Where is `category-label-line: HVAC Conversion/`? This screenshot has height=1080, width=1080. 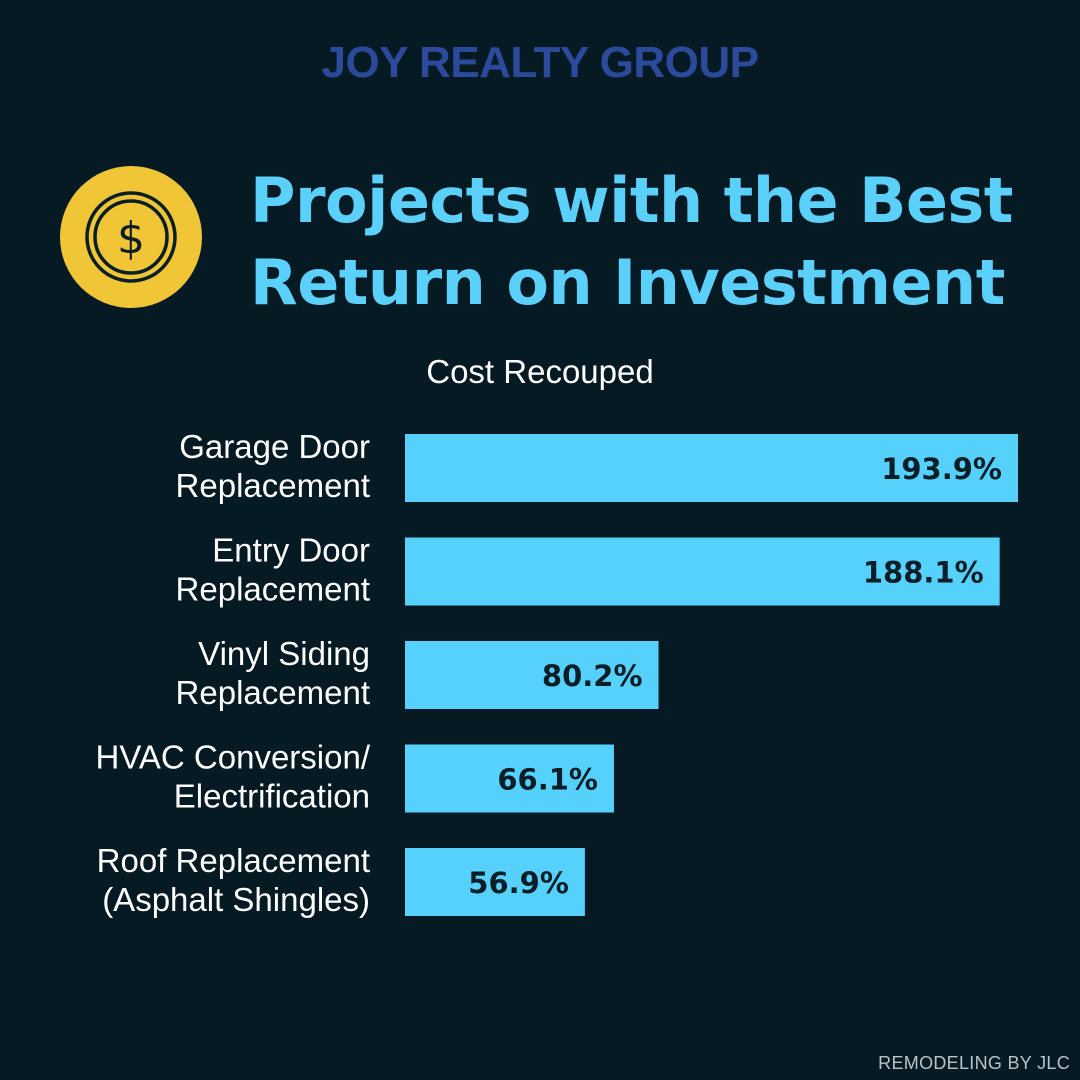 category-label-line: HVAC Conversion/ is located at coordinates (233, 757).